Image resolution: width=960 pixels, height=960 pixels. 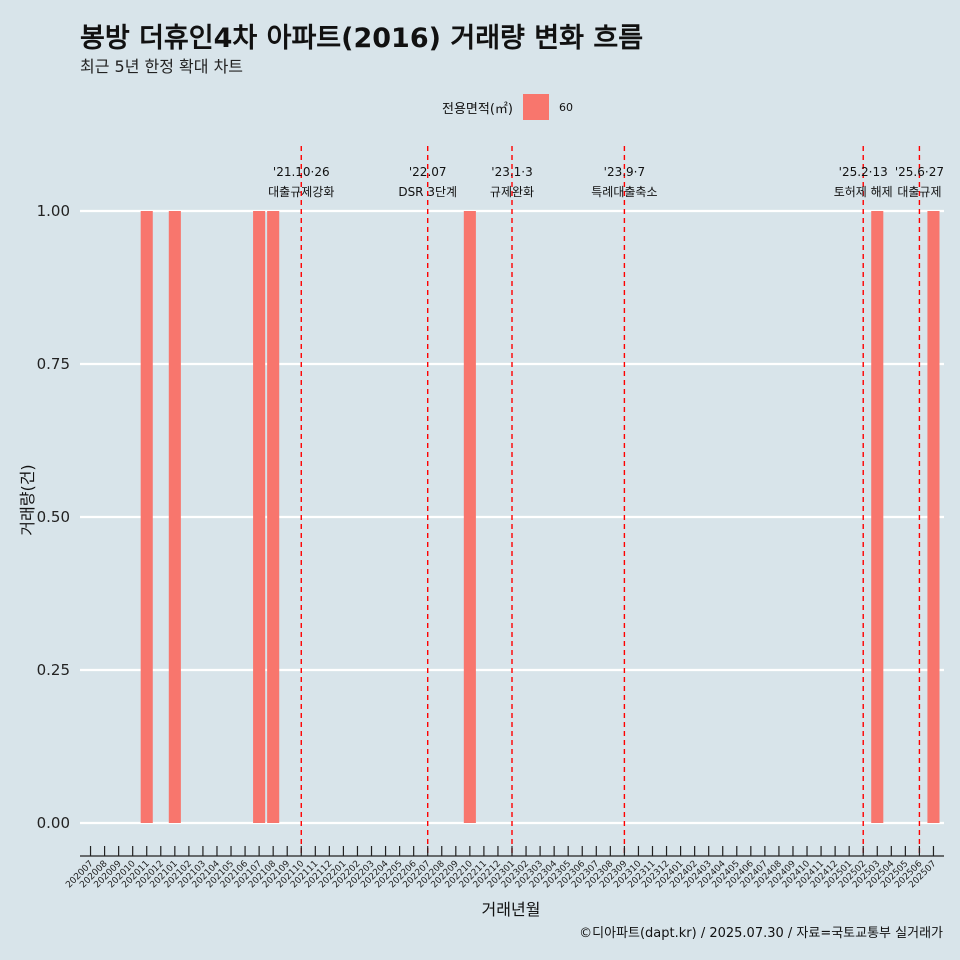 I want to click on y-tick-label: 0.00, so click(x=53, y=823).